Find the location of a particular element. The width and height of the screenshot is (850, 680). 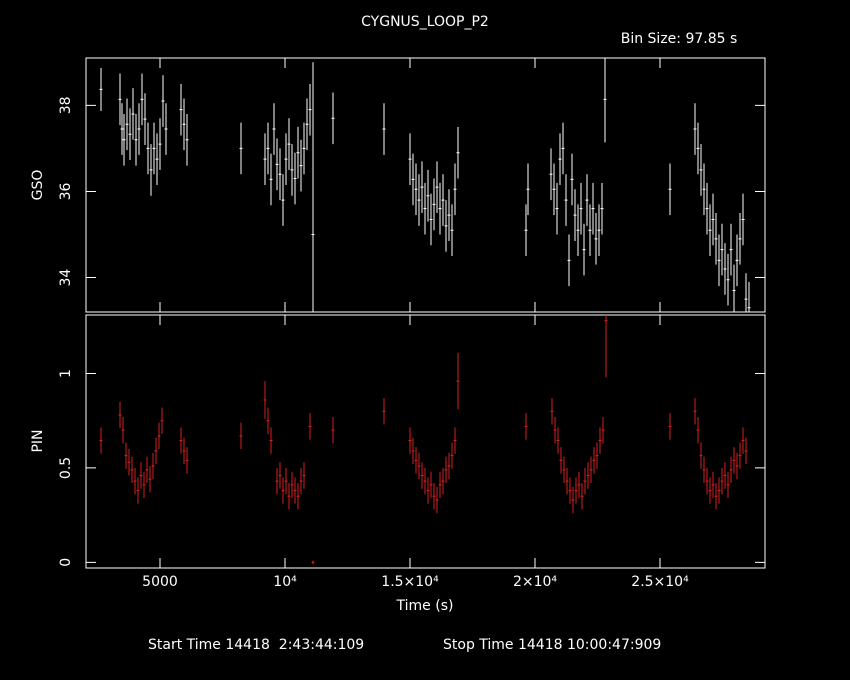

y-tick-label: 1 is located at coordinates (66, 373).